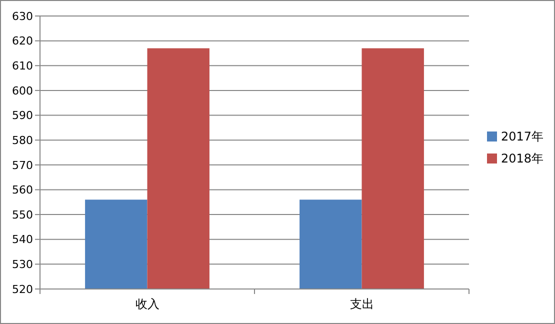  What do you see at coordinates (522, 137) in the screenshot?
I see `legend-label: 2017年` at bounding box center [522, 137].